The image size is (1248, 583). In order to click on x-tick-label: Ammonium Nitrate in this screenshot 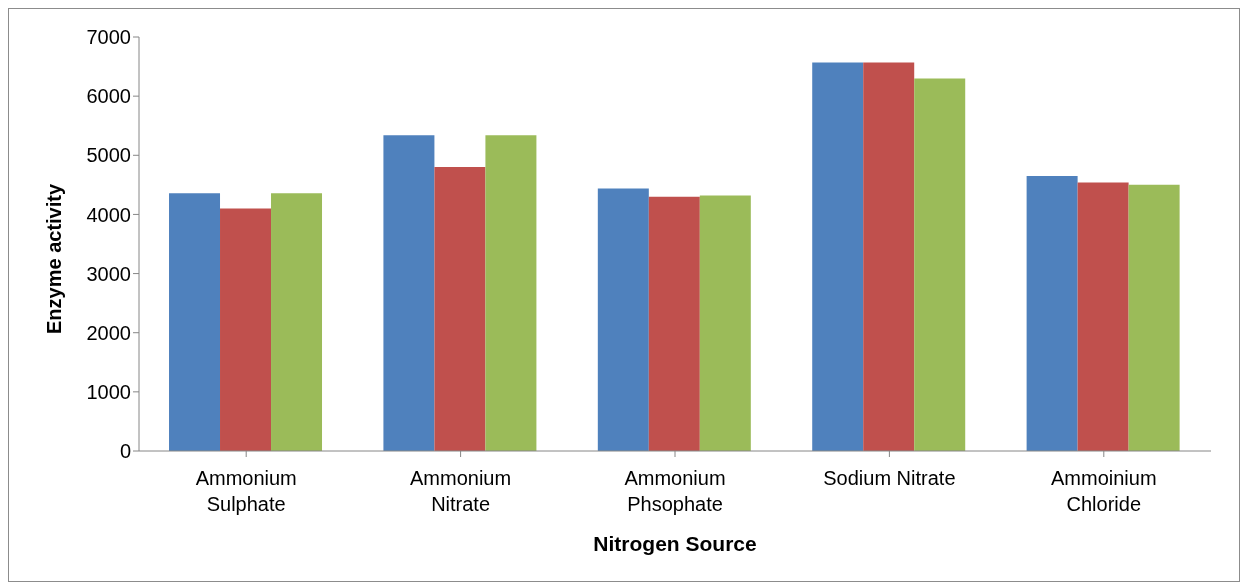, I will do `click(461, 491)`.